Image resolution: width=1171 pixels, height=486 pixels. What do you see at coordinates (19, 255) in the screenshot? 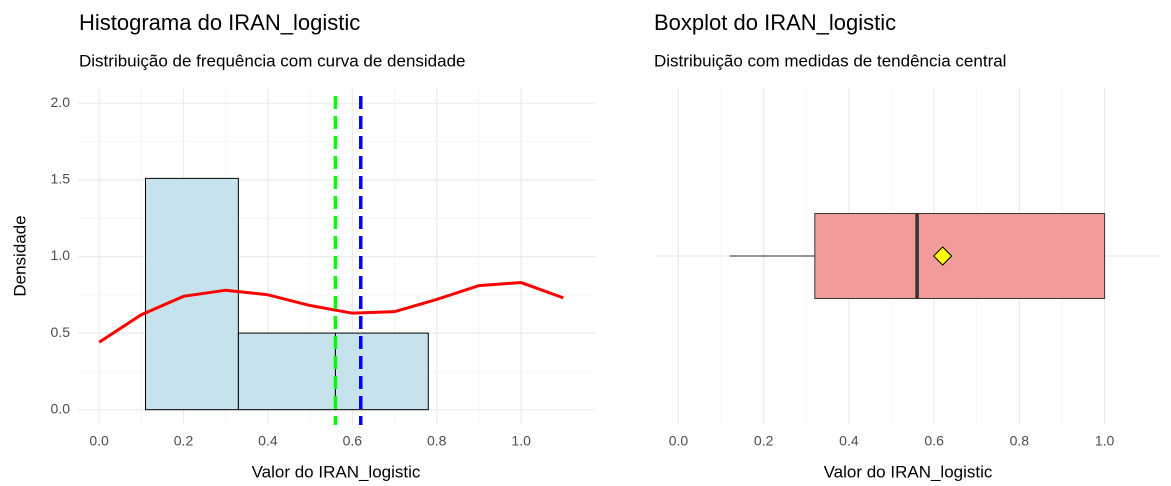
I see `y-axis-label: Densidade` at bounding box center [19, 255].